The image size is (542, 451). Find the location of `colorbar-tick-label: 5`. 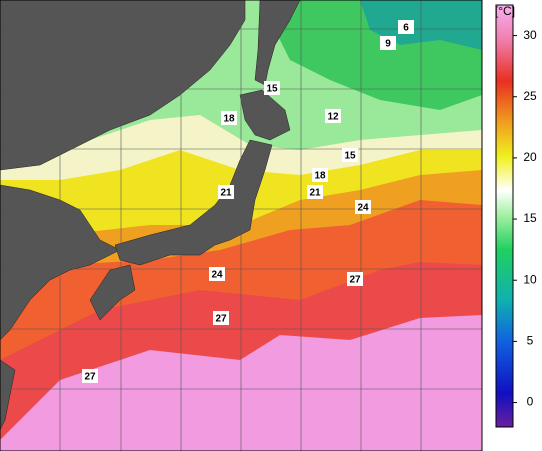

colorbar-tick-label: 5 is located at coordinates (530, 341).